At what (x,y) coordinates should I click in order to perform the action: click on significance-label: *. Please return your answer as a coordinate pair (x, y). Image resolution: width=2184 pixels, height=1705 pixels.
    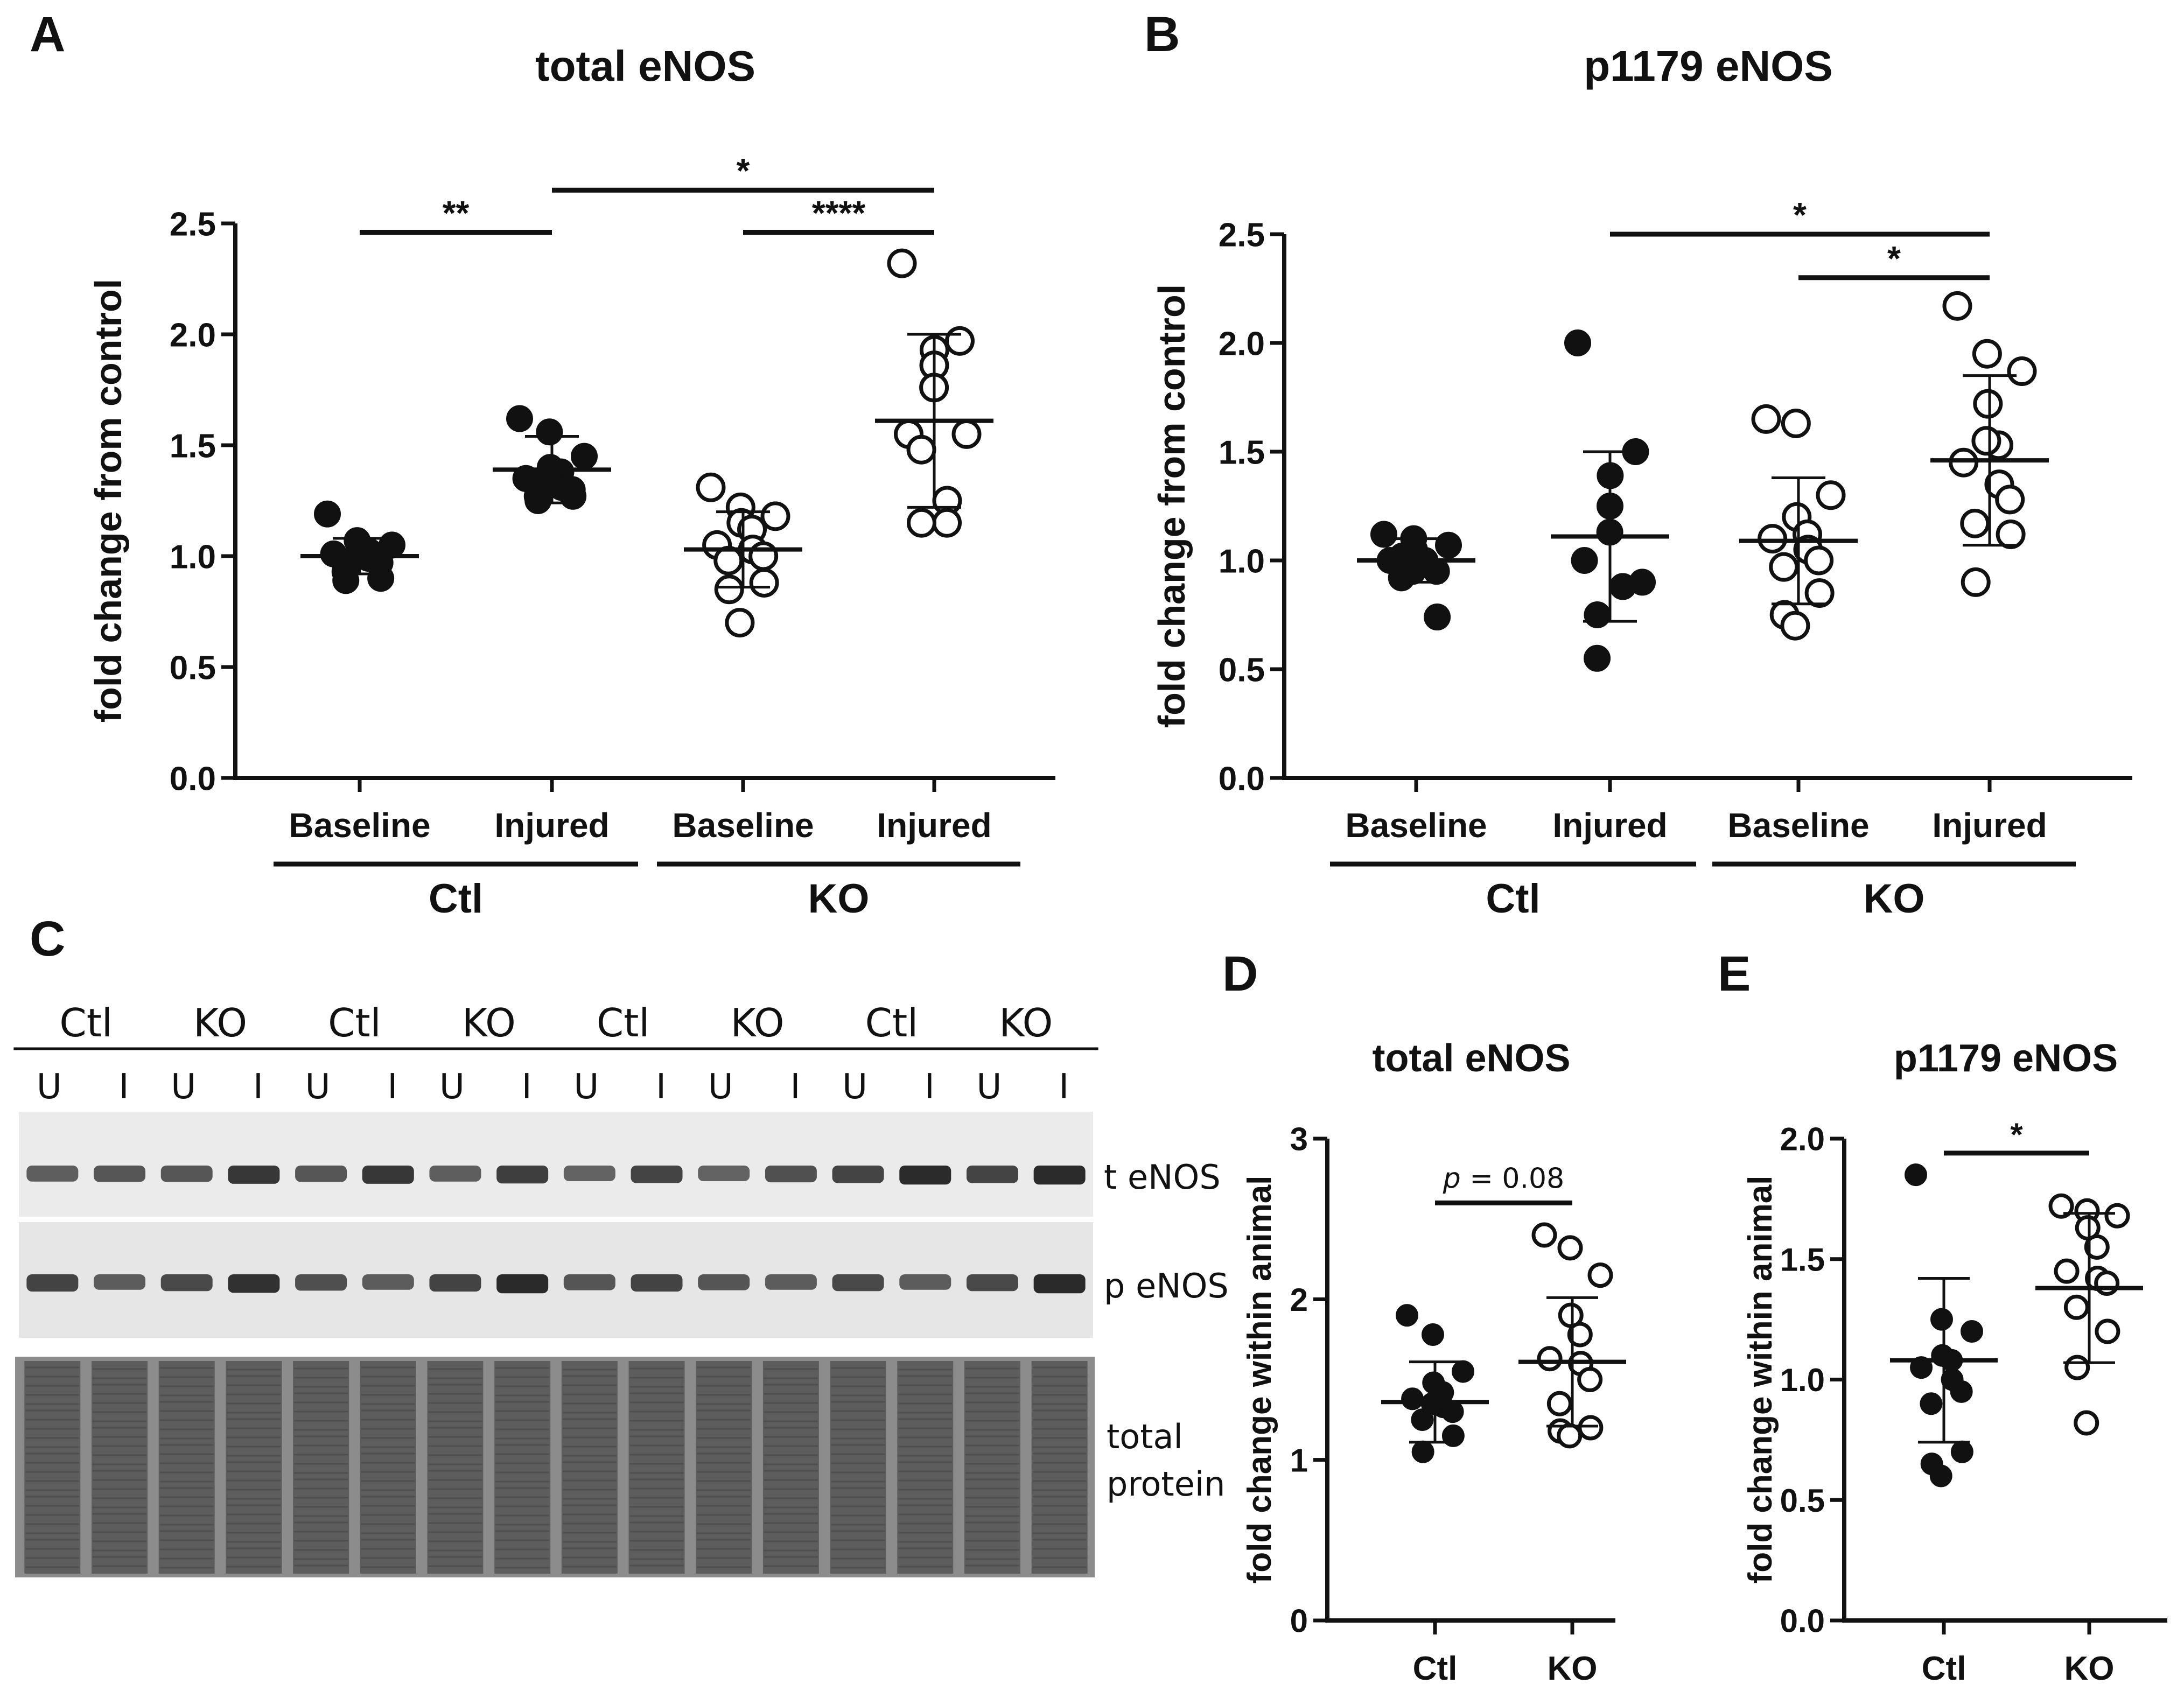
    Looking at the image, I should click on (1894, 258).